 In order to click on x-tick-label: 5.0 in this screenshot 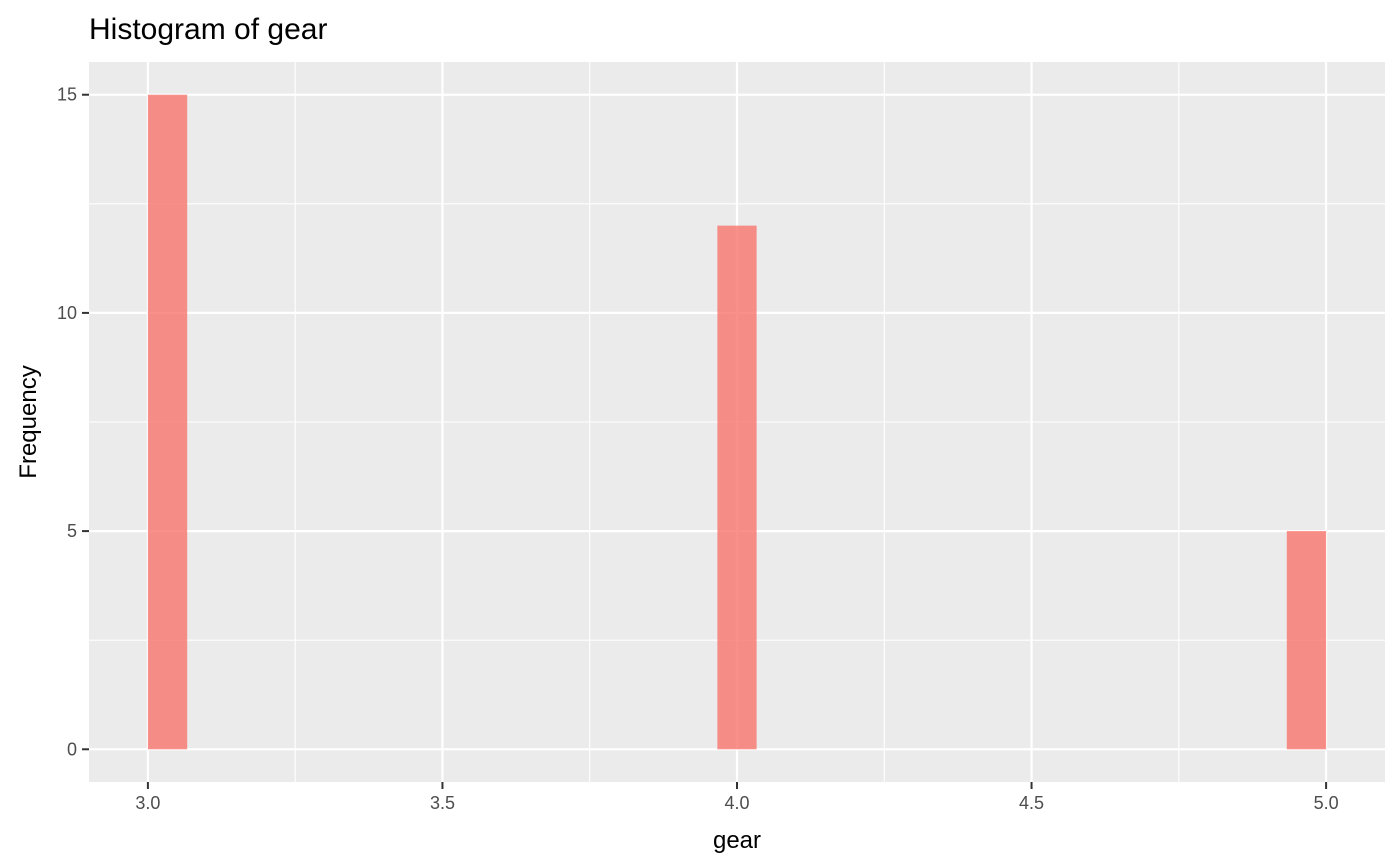, I will do `click(1326, 803)`.